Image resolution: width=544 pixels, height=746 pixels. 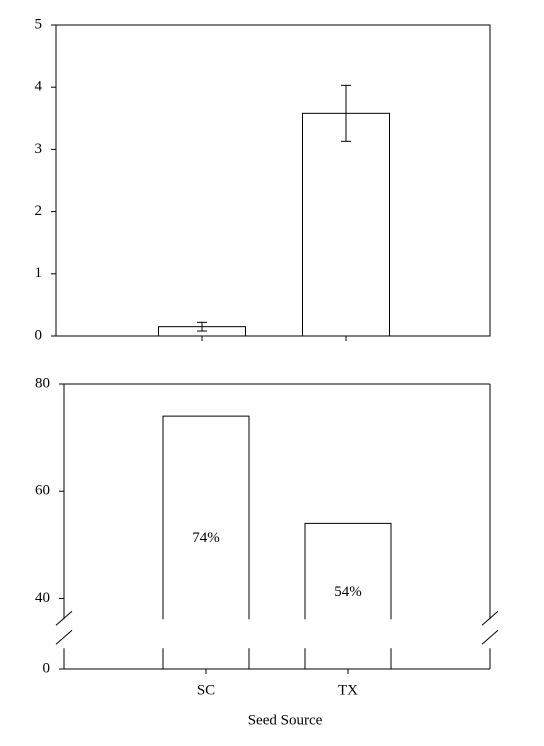 What do you see at coordinates (39, 24) in the screenshot?
I see `y-tick-label: 5` at bounding box center [39, 24].